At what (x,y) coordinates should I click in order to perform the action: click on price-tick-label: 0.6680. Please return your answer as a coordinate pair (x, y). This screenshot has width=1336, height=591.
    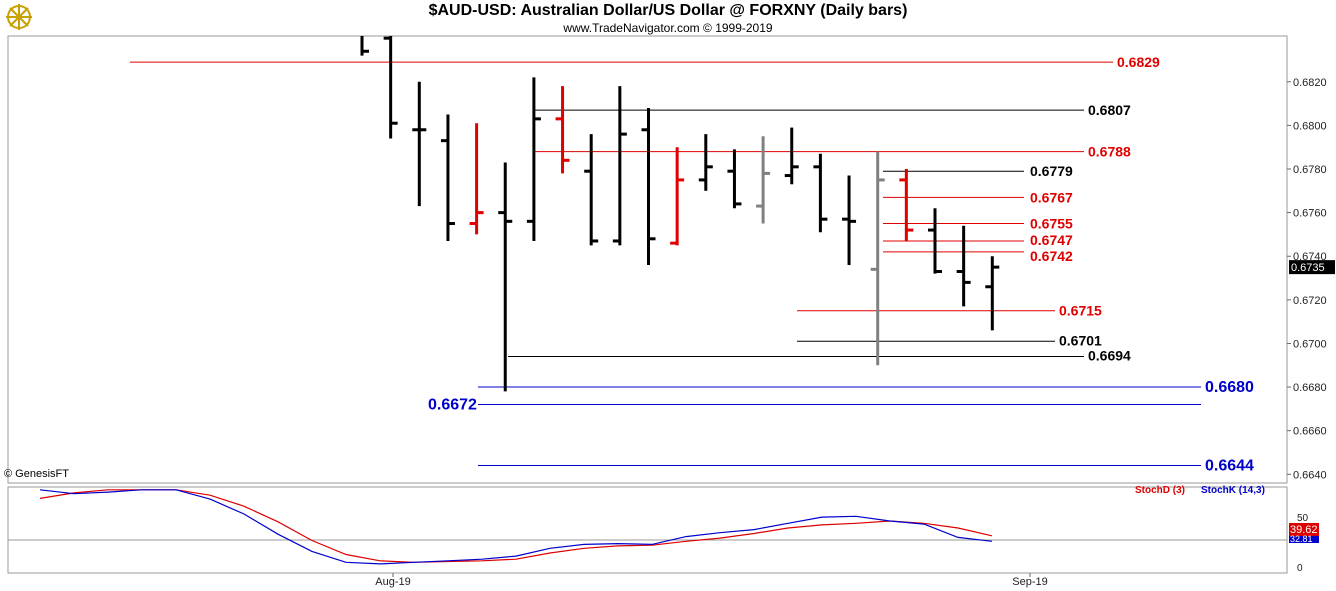
    Looking at the image, I should click on (1310, 388).